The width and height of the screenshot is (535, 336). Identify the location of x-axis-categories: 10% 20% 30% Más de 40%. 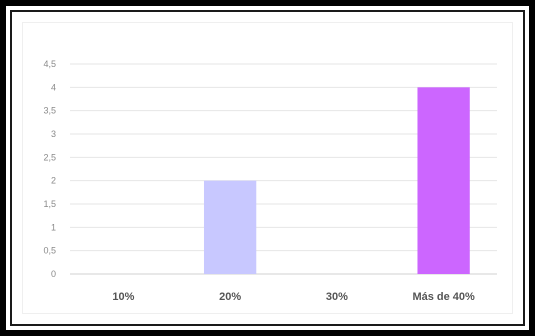
(293, 297).